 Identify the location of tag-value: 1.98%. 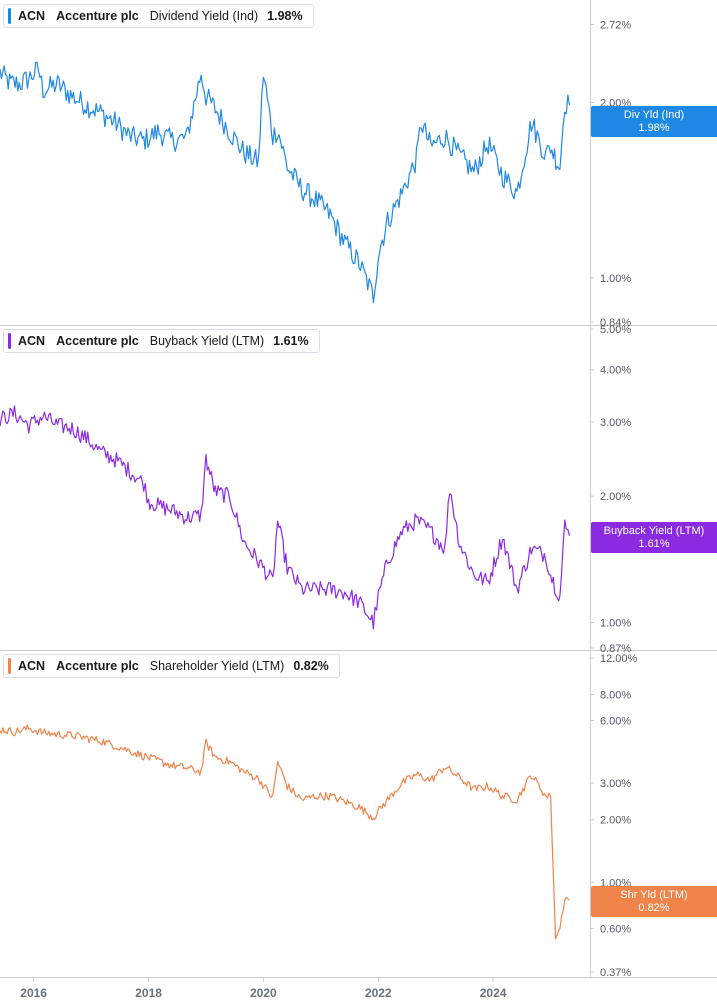
(654, 127).